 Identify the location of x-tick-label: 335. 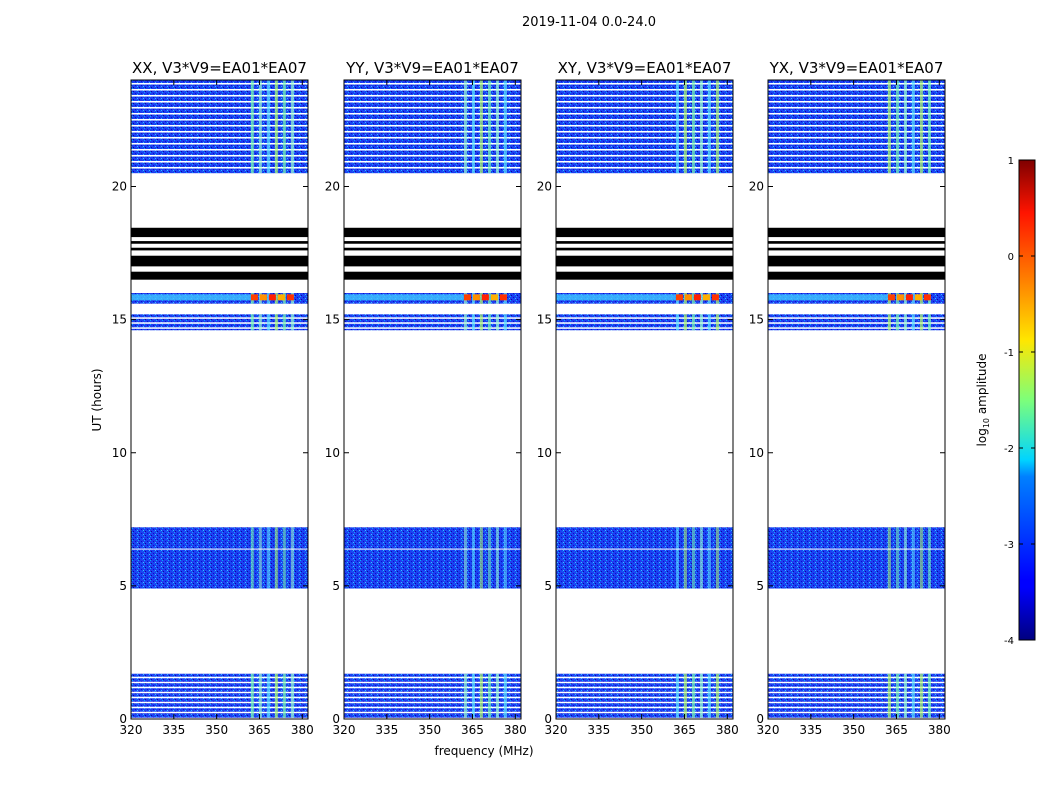
(386, 730).